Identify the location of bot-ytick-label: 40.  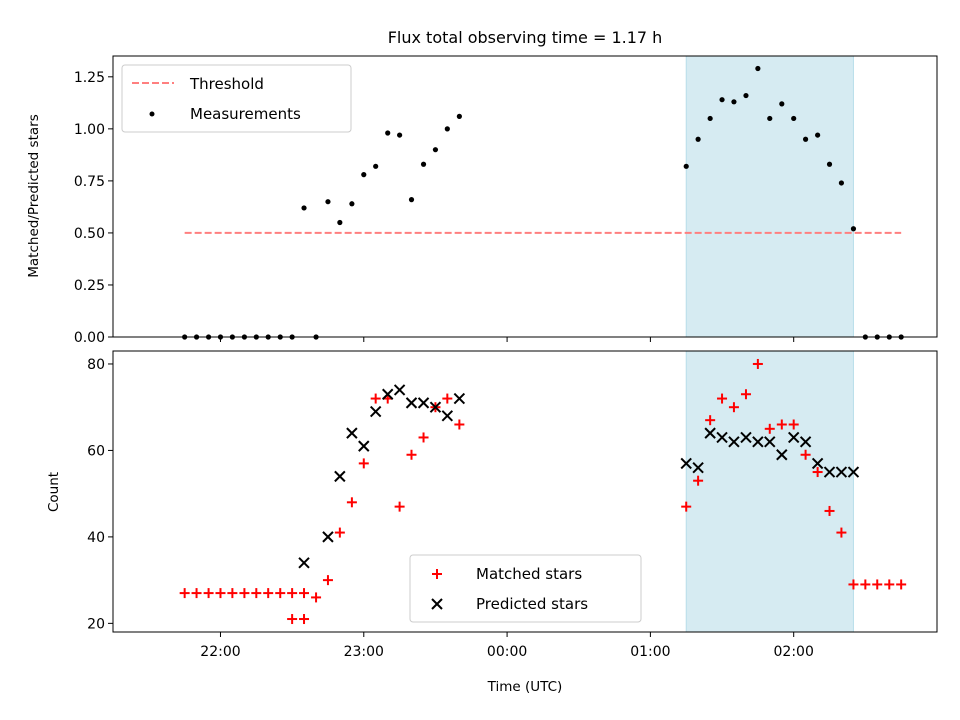
(96, 538).